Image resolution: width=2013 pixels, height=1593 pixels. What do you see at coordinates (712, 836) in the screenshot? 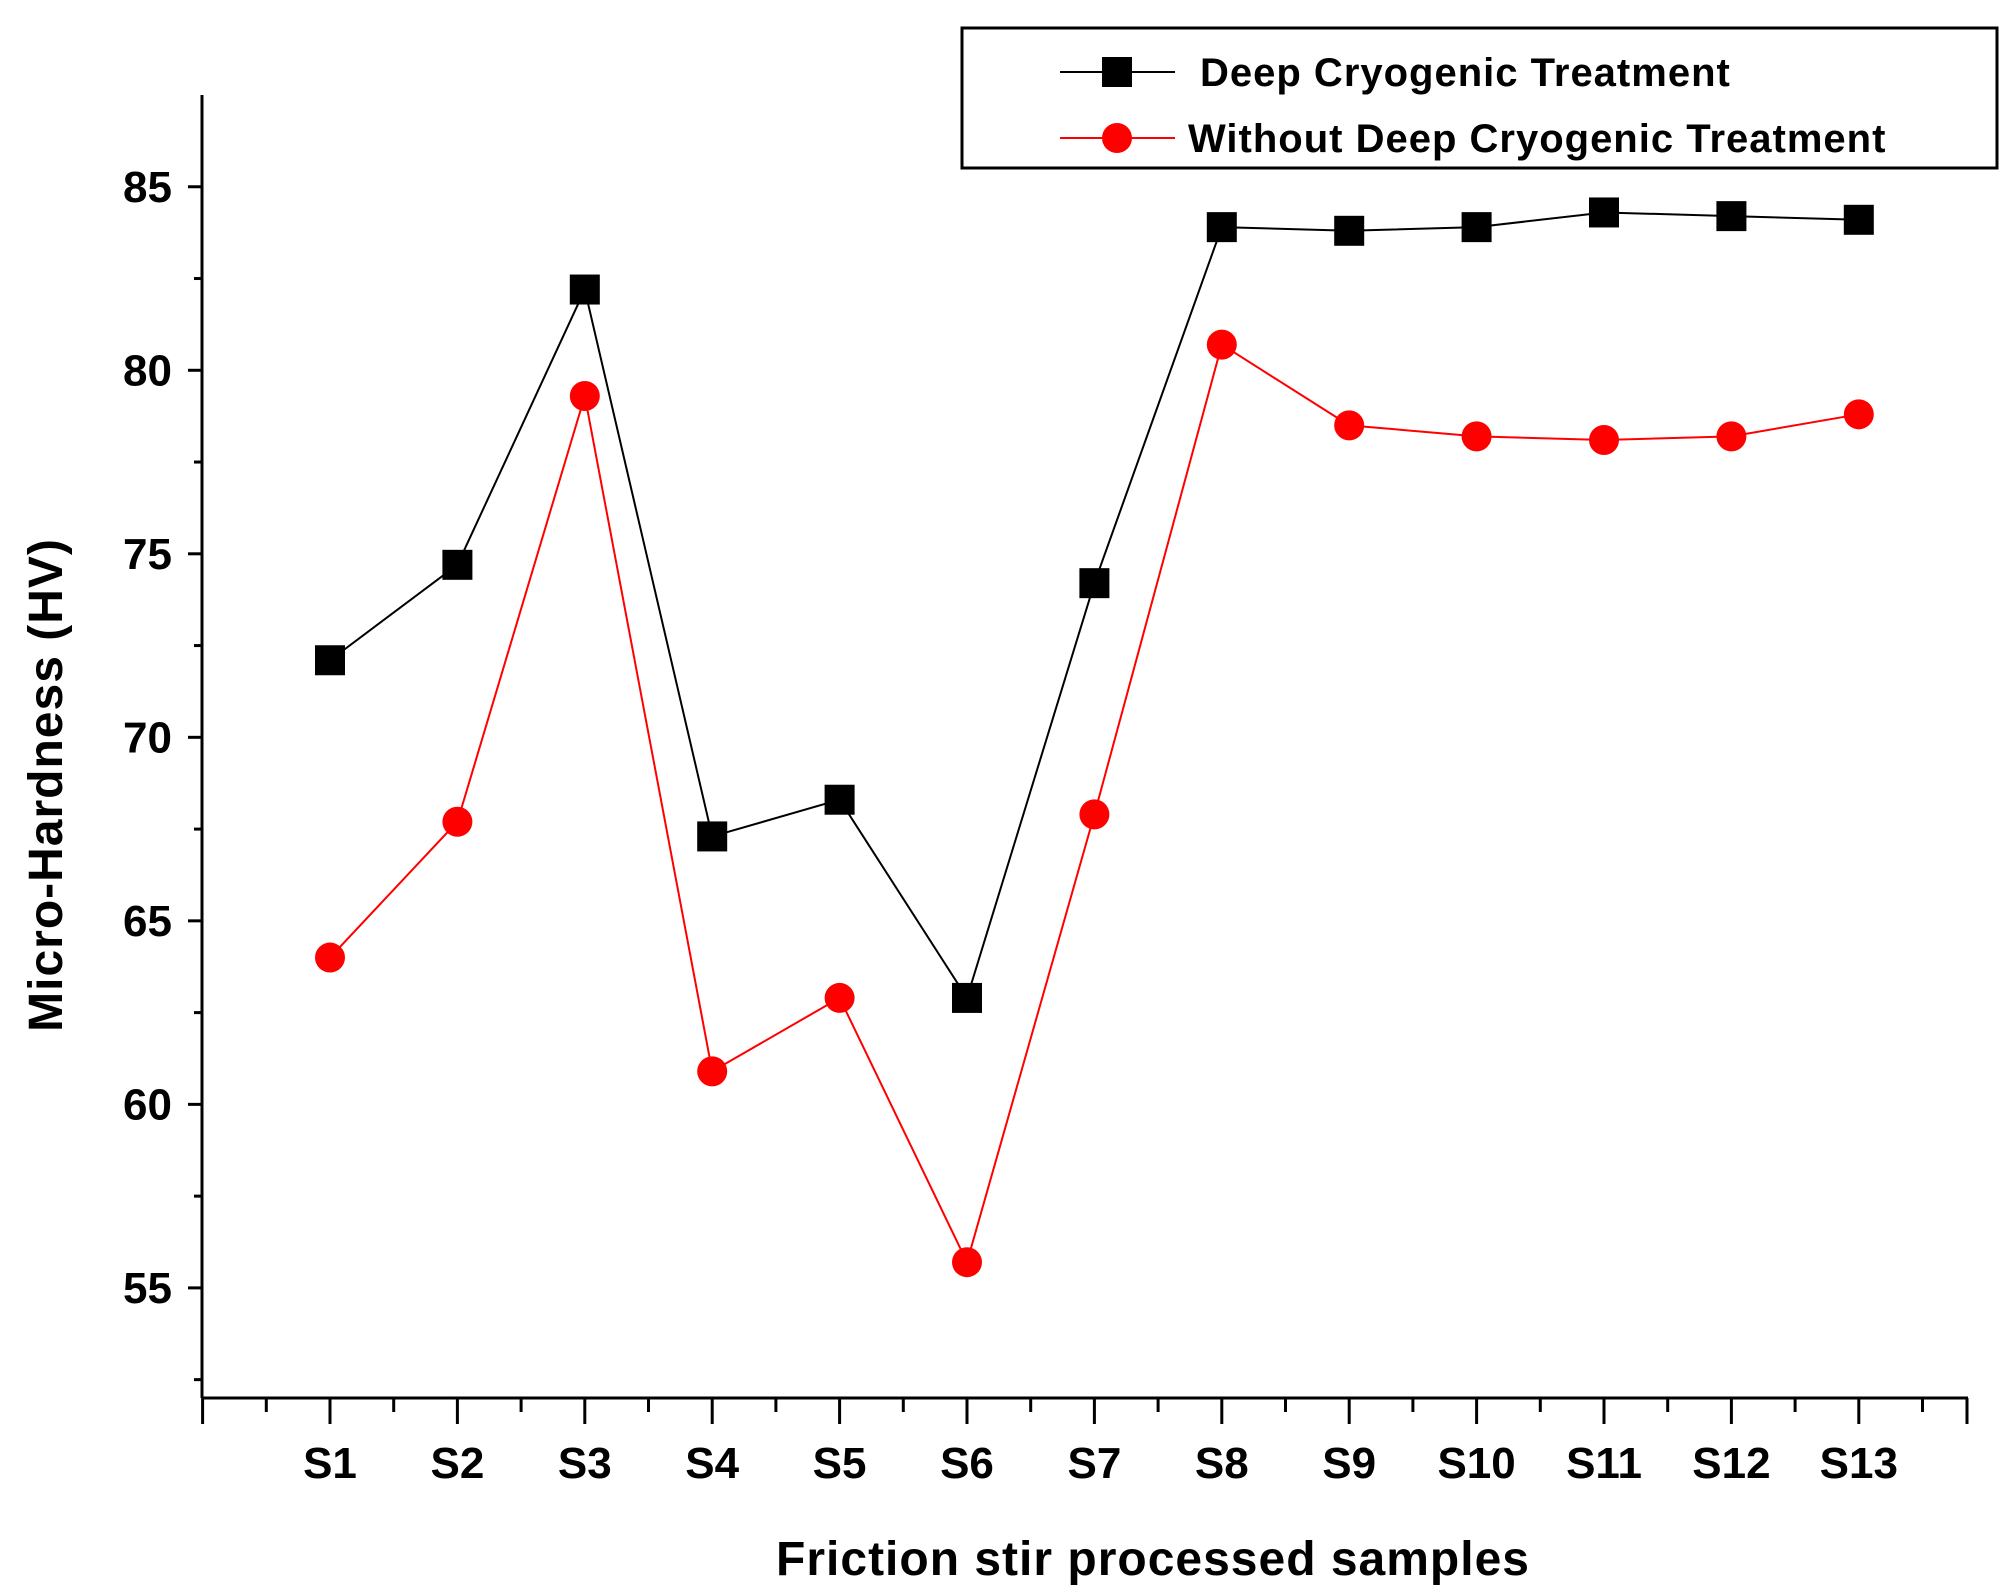
I see `series-1-point-S4` at bounding box center [712, 836].